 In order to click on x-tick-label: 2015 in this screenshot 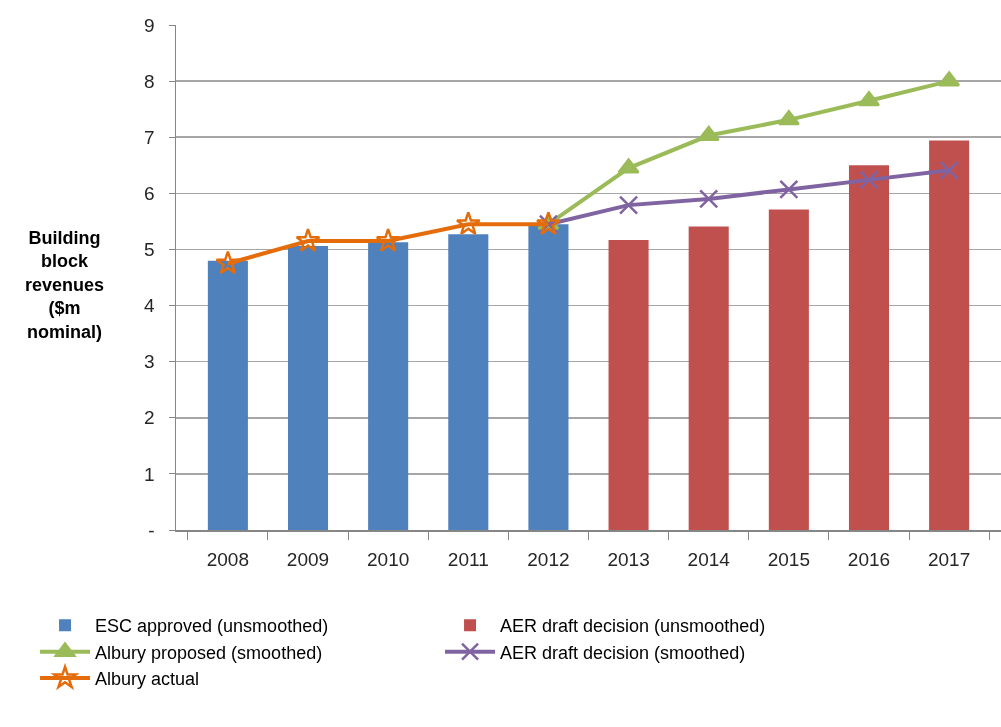, I will do `click(788, 560)`.